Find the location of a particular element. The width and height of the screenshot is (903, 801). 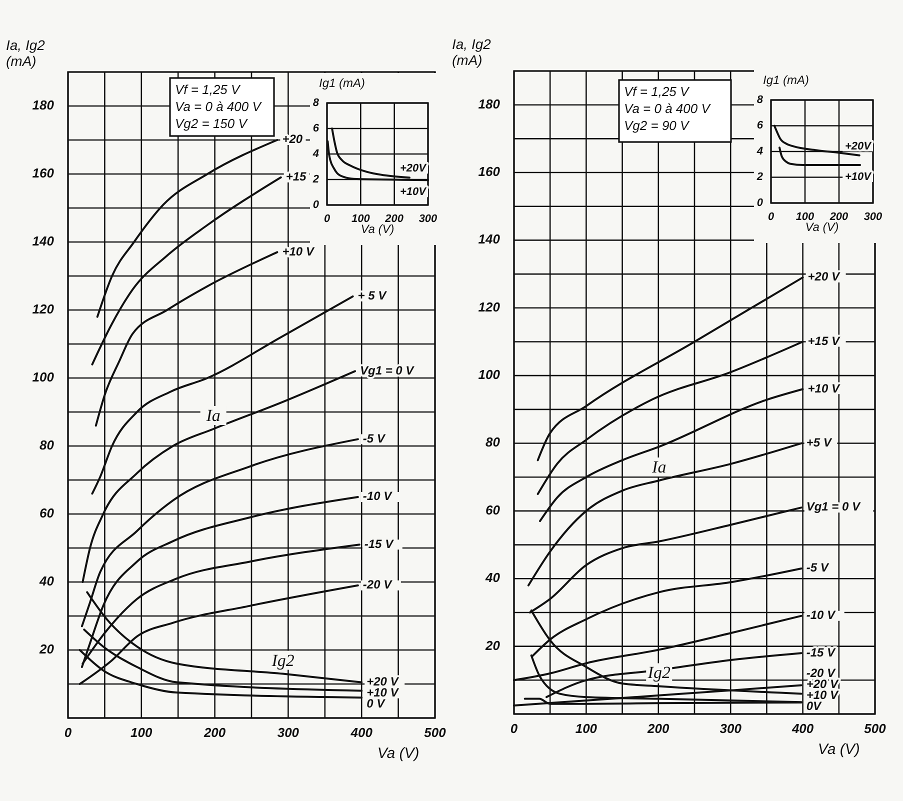

annotation: Vg2 = 90 V is located at coordinates (657, 125).